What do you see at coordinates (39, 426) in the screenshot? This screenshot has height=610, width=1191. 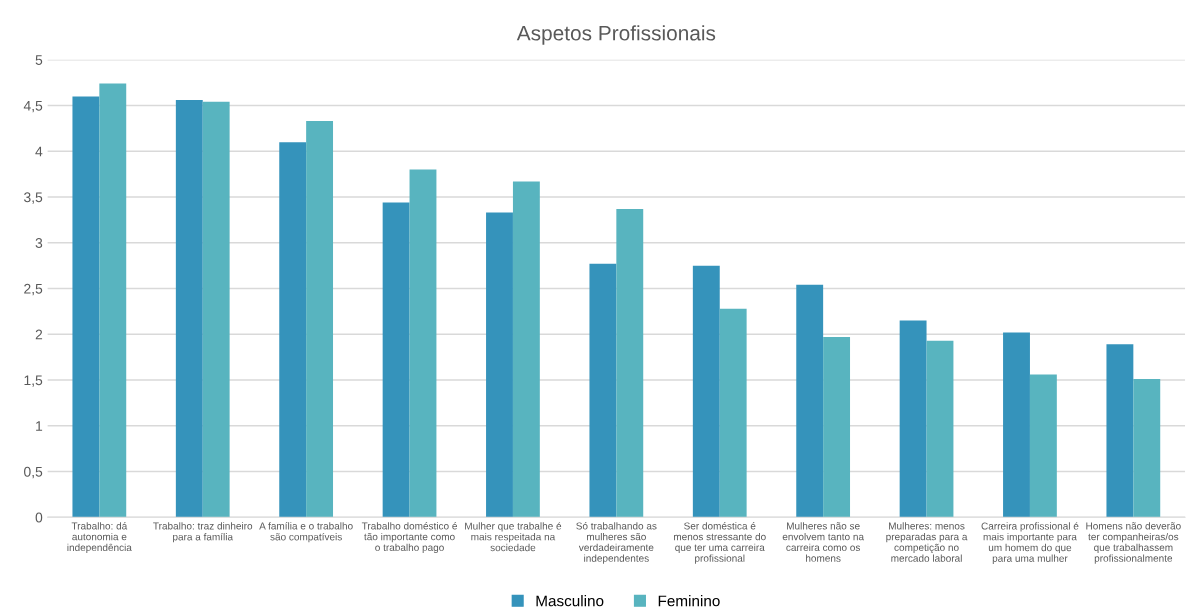 I see `y-tick-label: 1` at bounding box center [39, 426].